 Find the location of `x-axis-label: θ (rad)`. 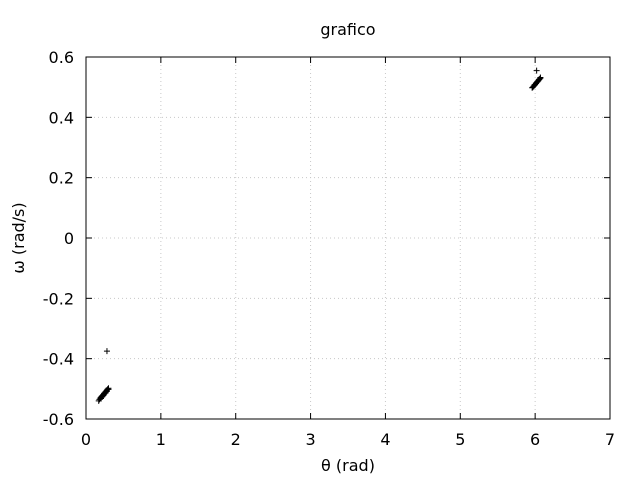

x-axis-label: θ (rad) is located at coordinates (348, 465).